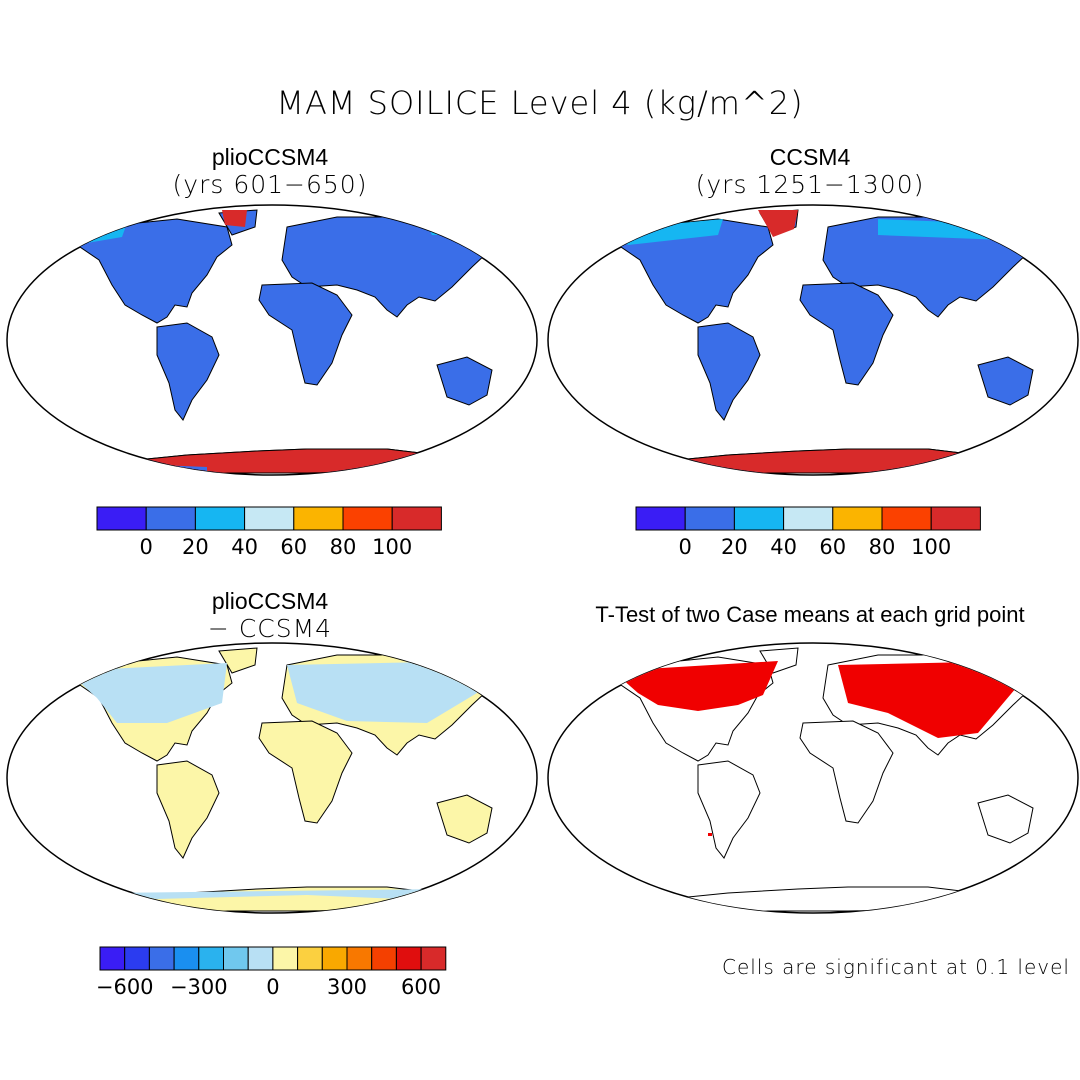  Describe the element at coordinates (810, 157) in the screenshot. I see `panel-2-title: CCSM4` at that location.